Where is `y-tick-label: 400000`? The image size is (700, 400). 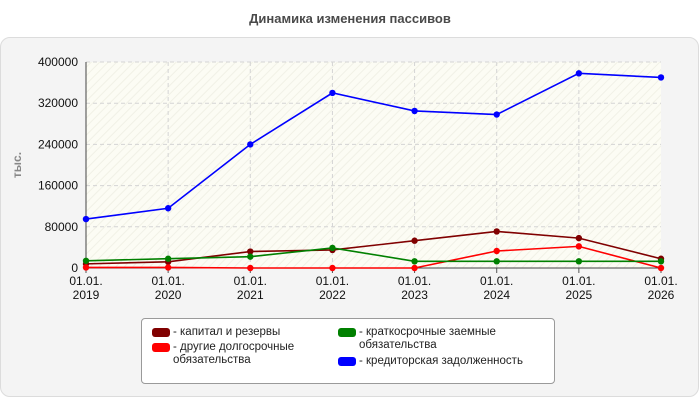
y-tick-label: 400000 is located at coordinates (58, 62).